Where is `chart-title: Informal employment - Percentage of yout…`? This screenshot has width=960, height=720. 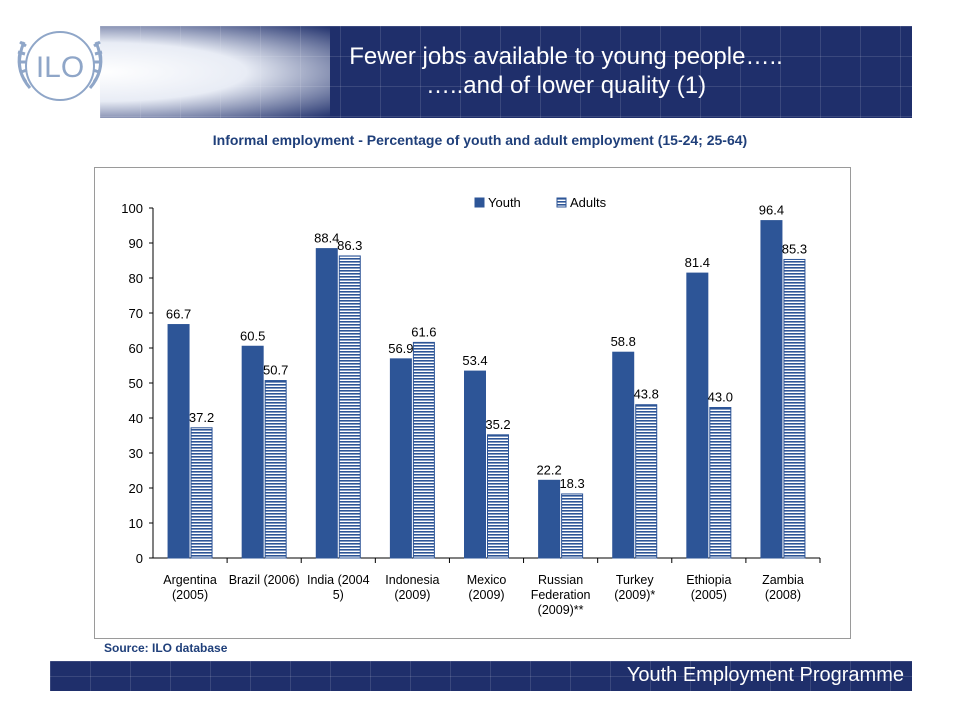
chart-title: Informal employment - Percentage of yout… is located at coordinates (480, 140).